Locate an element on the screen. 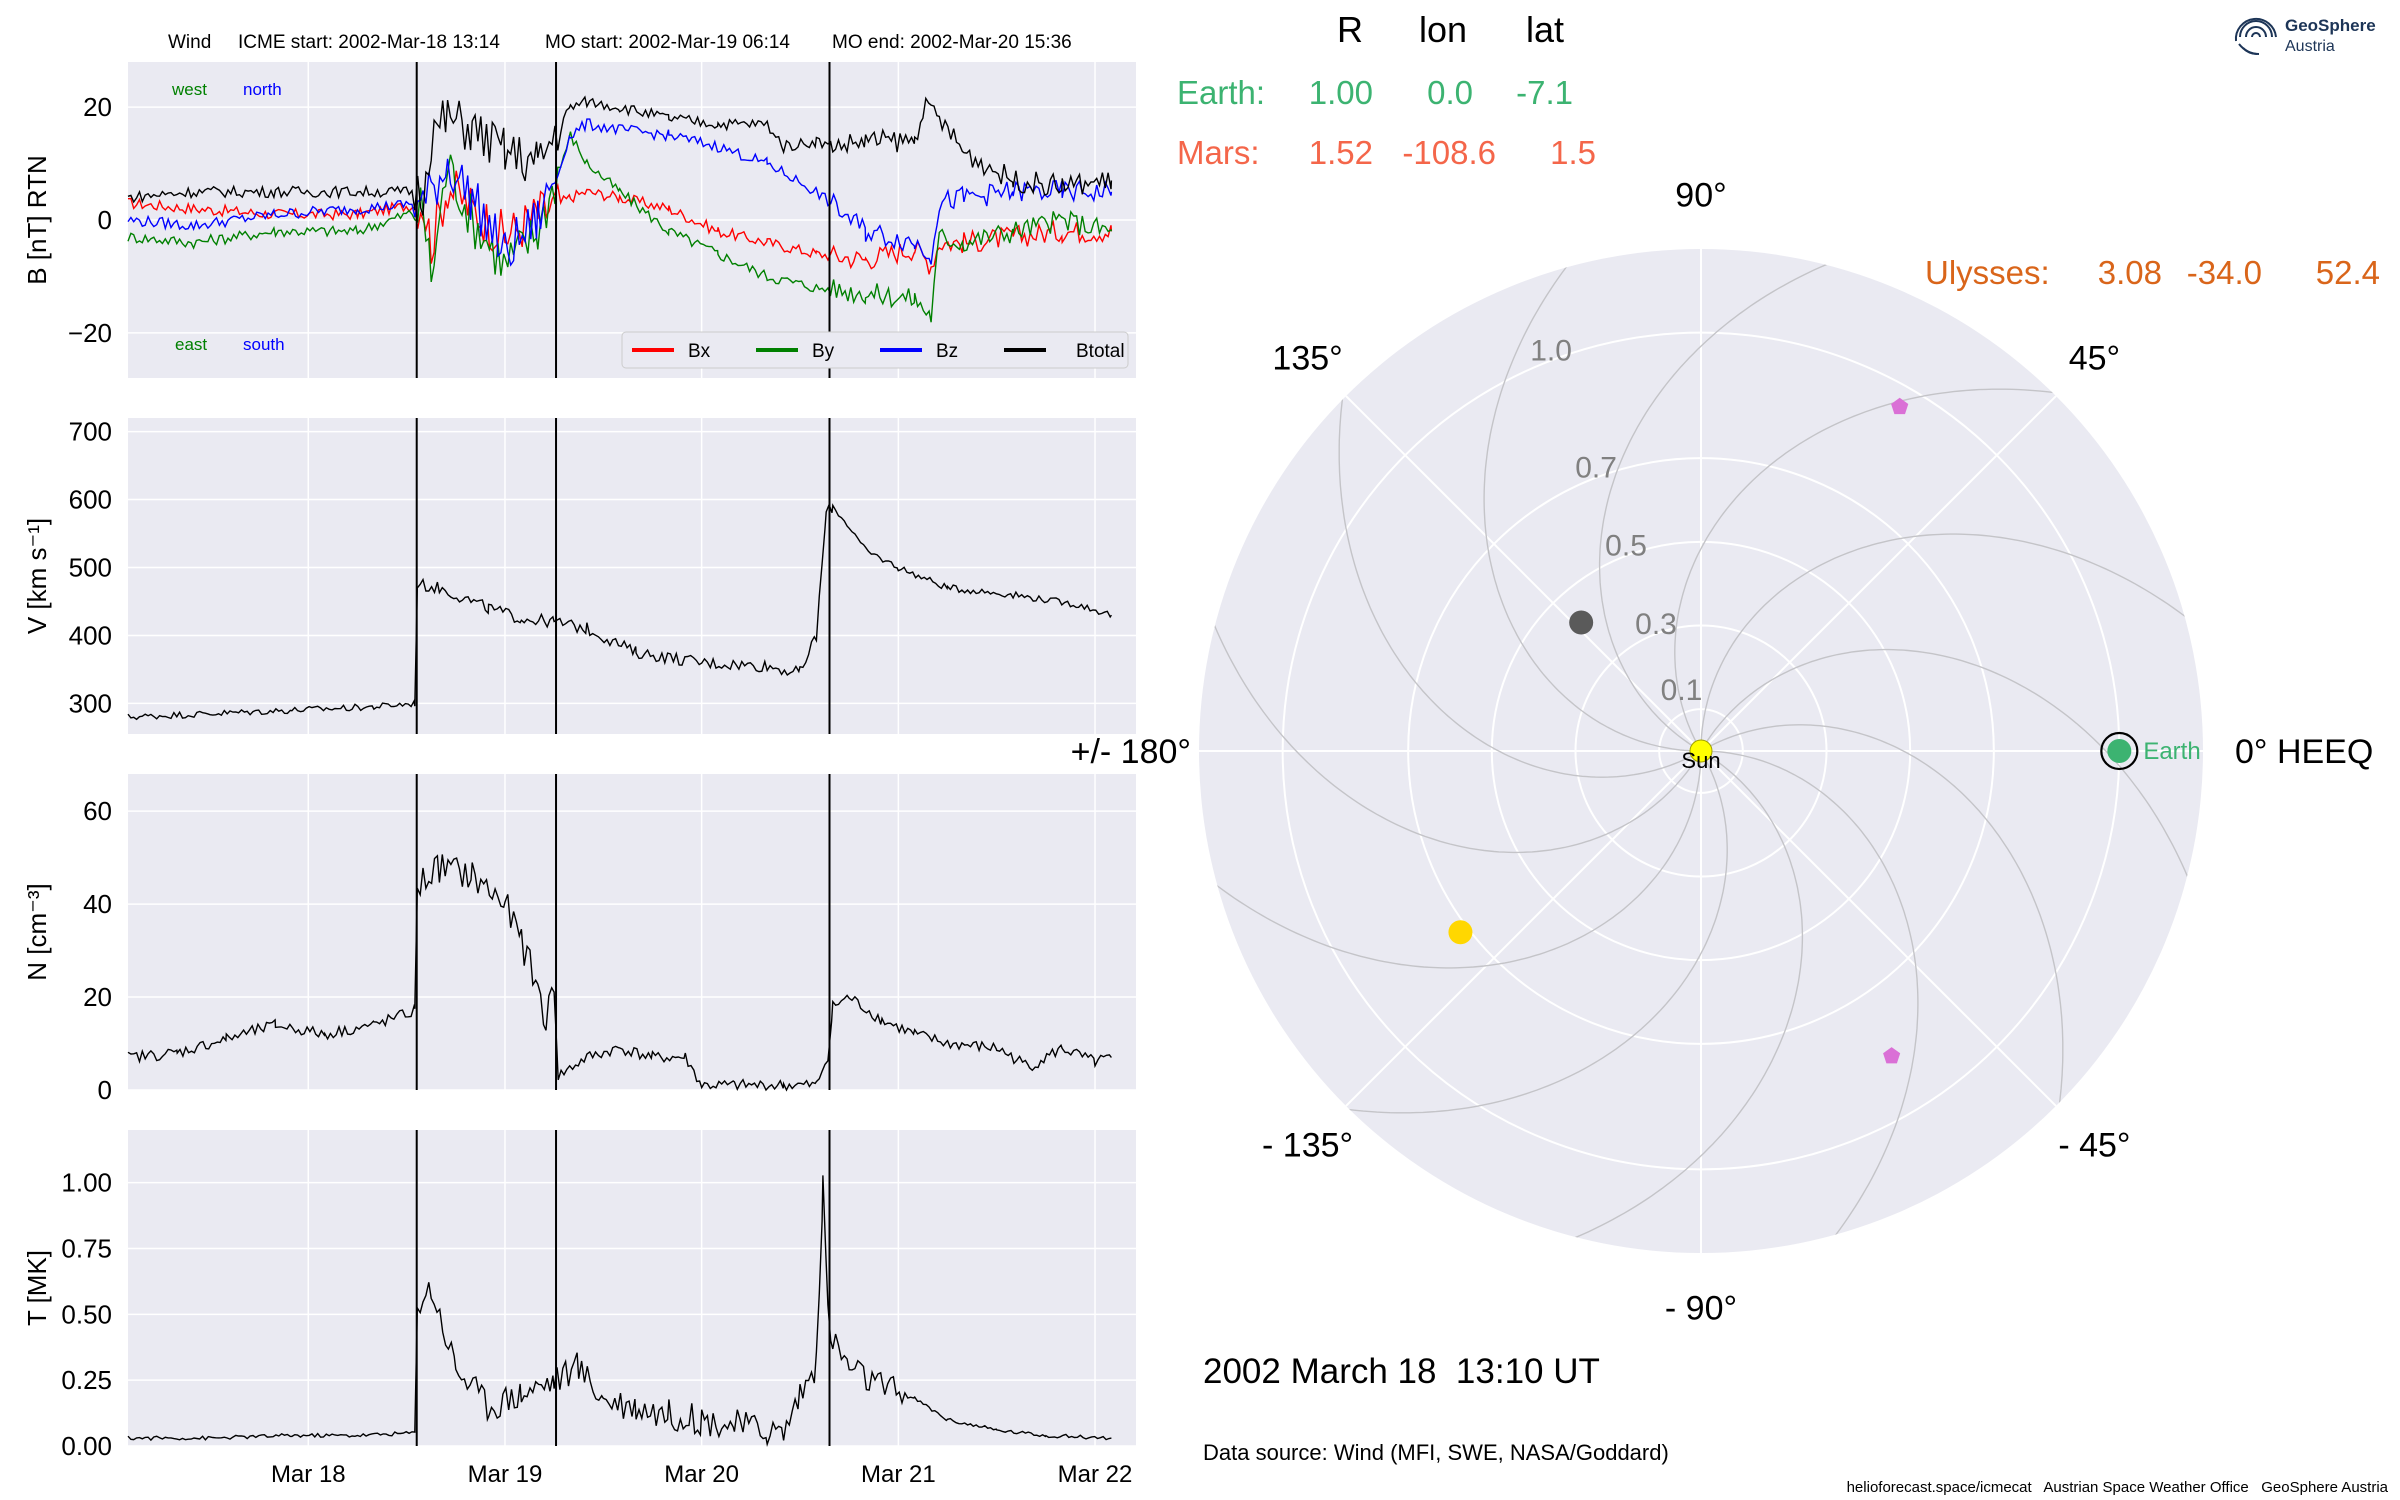 This screenshot has height=1500, width=2400. mercury-marker is located at coordinates (1581, 622).